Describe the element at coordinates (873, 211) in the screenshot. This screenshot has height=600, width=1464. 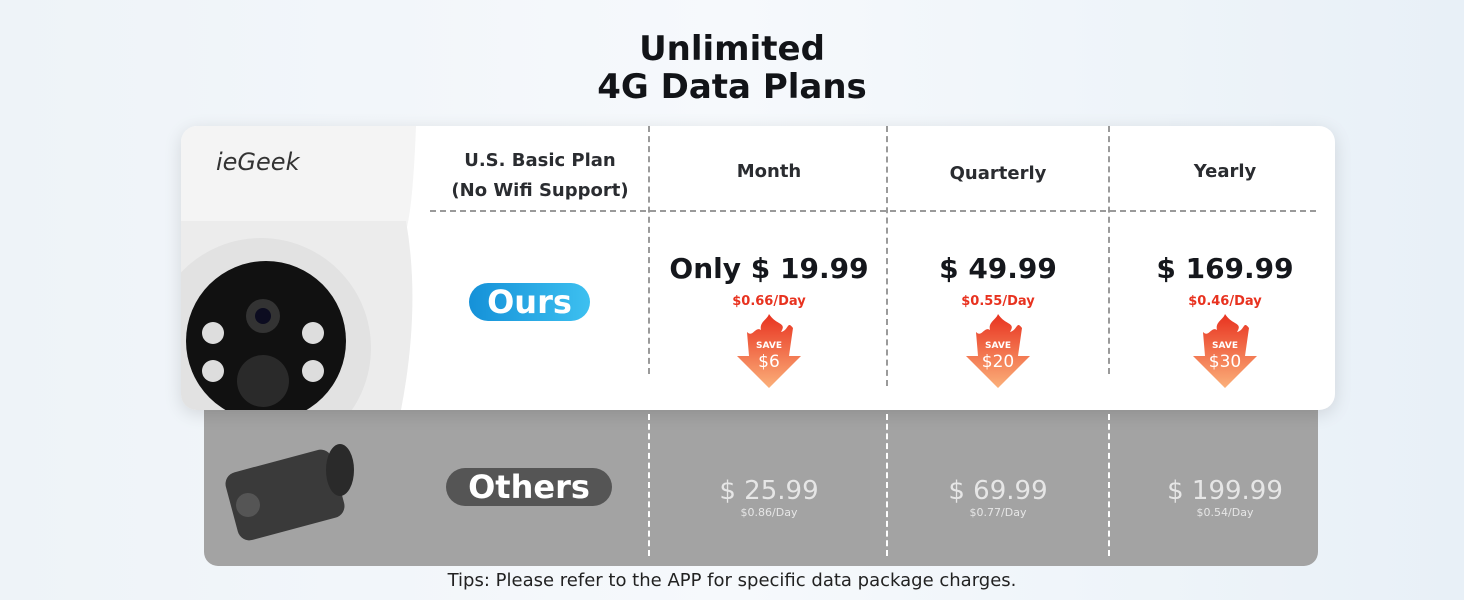
I see `header-divider` at that location.